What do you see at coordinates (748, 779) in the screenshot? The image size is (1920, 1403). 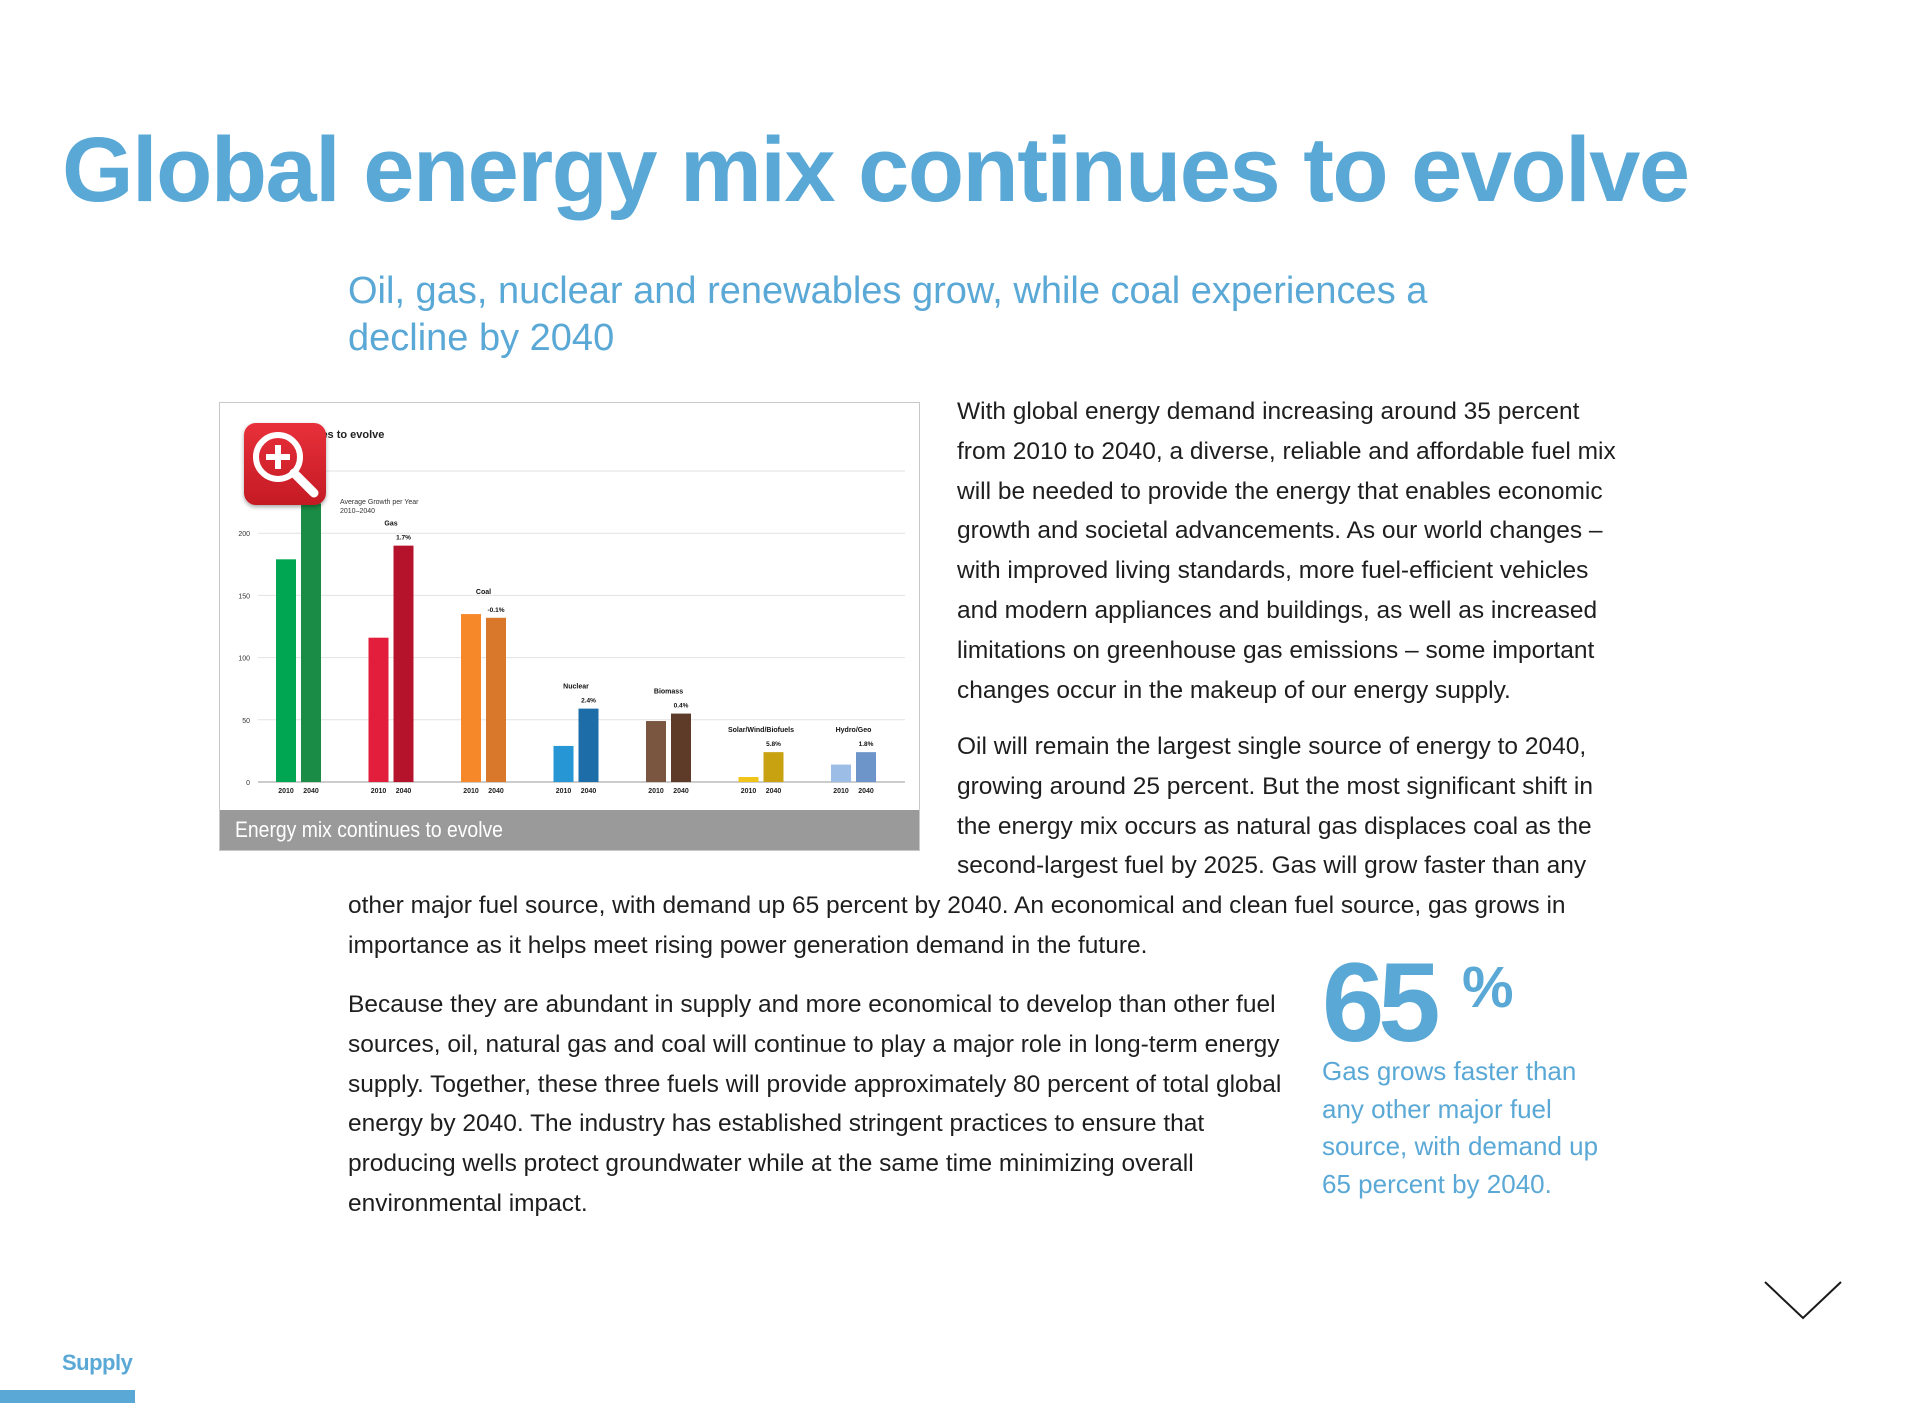 I see `bar-solar-wind-biofuels-2010` at bounding box center [748, 779].